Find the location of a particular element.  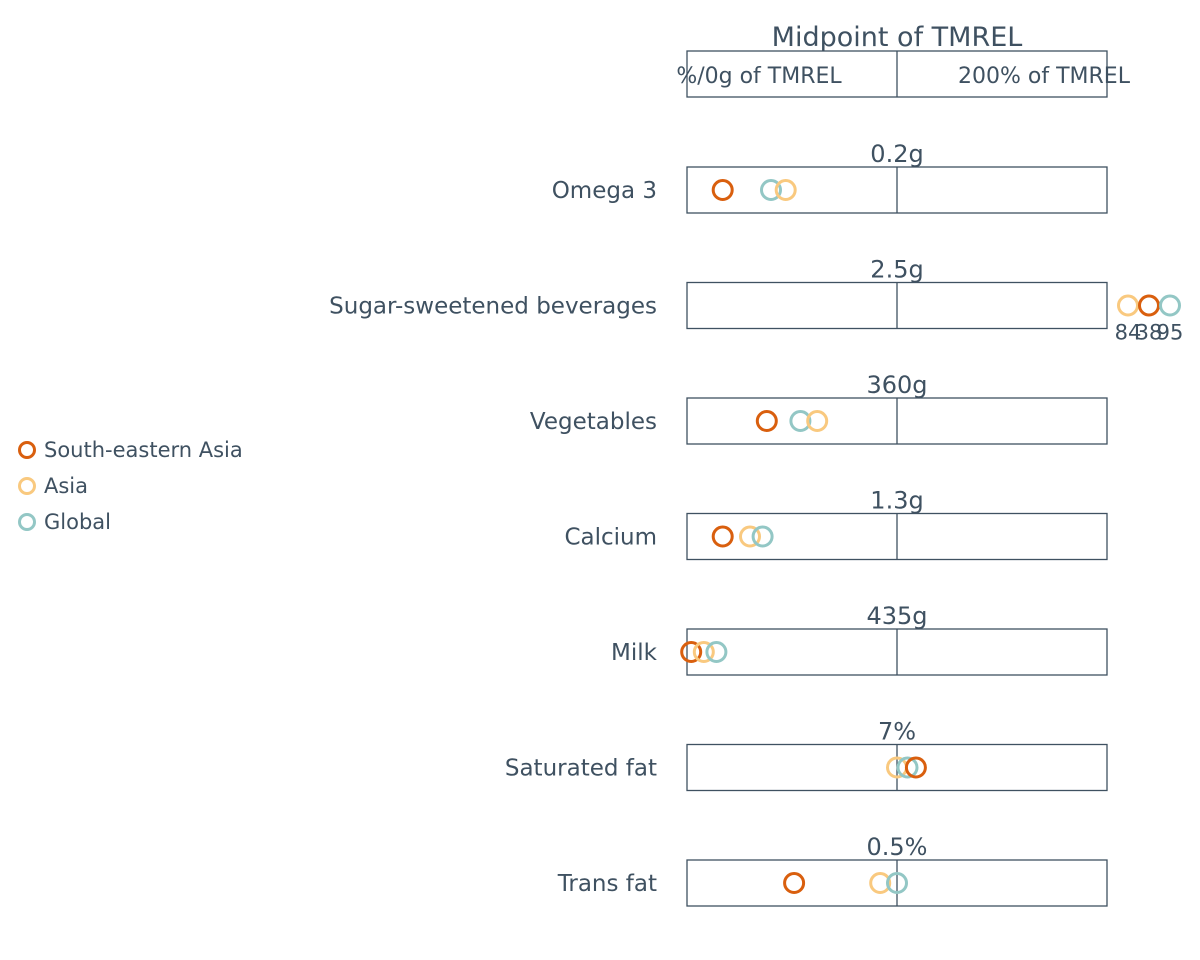

offscale-value-label: 95 is located at coordinates (1170, 333).